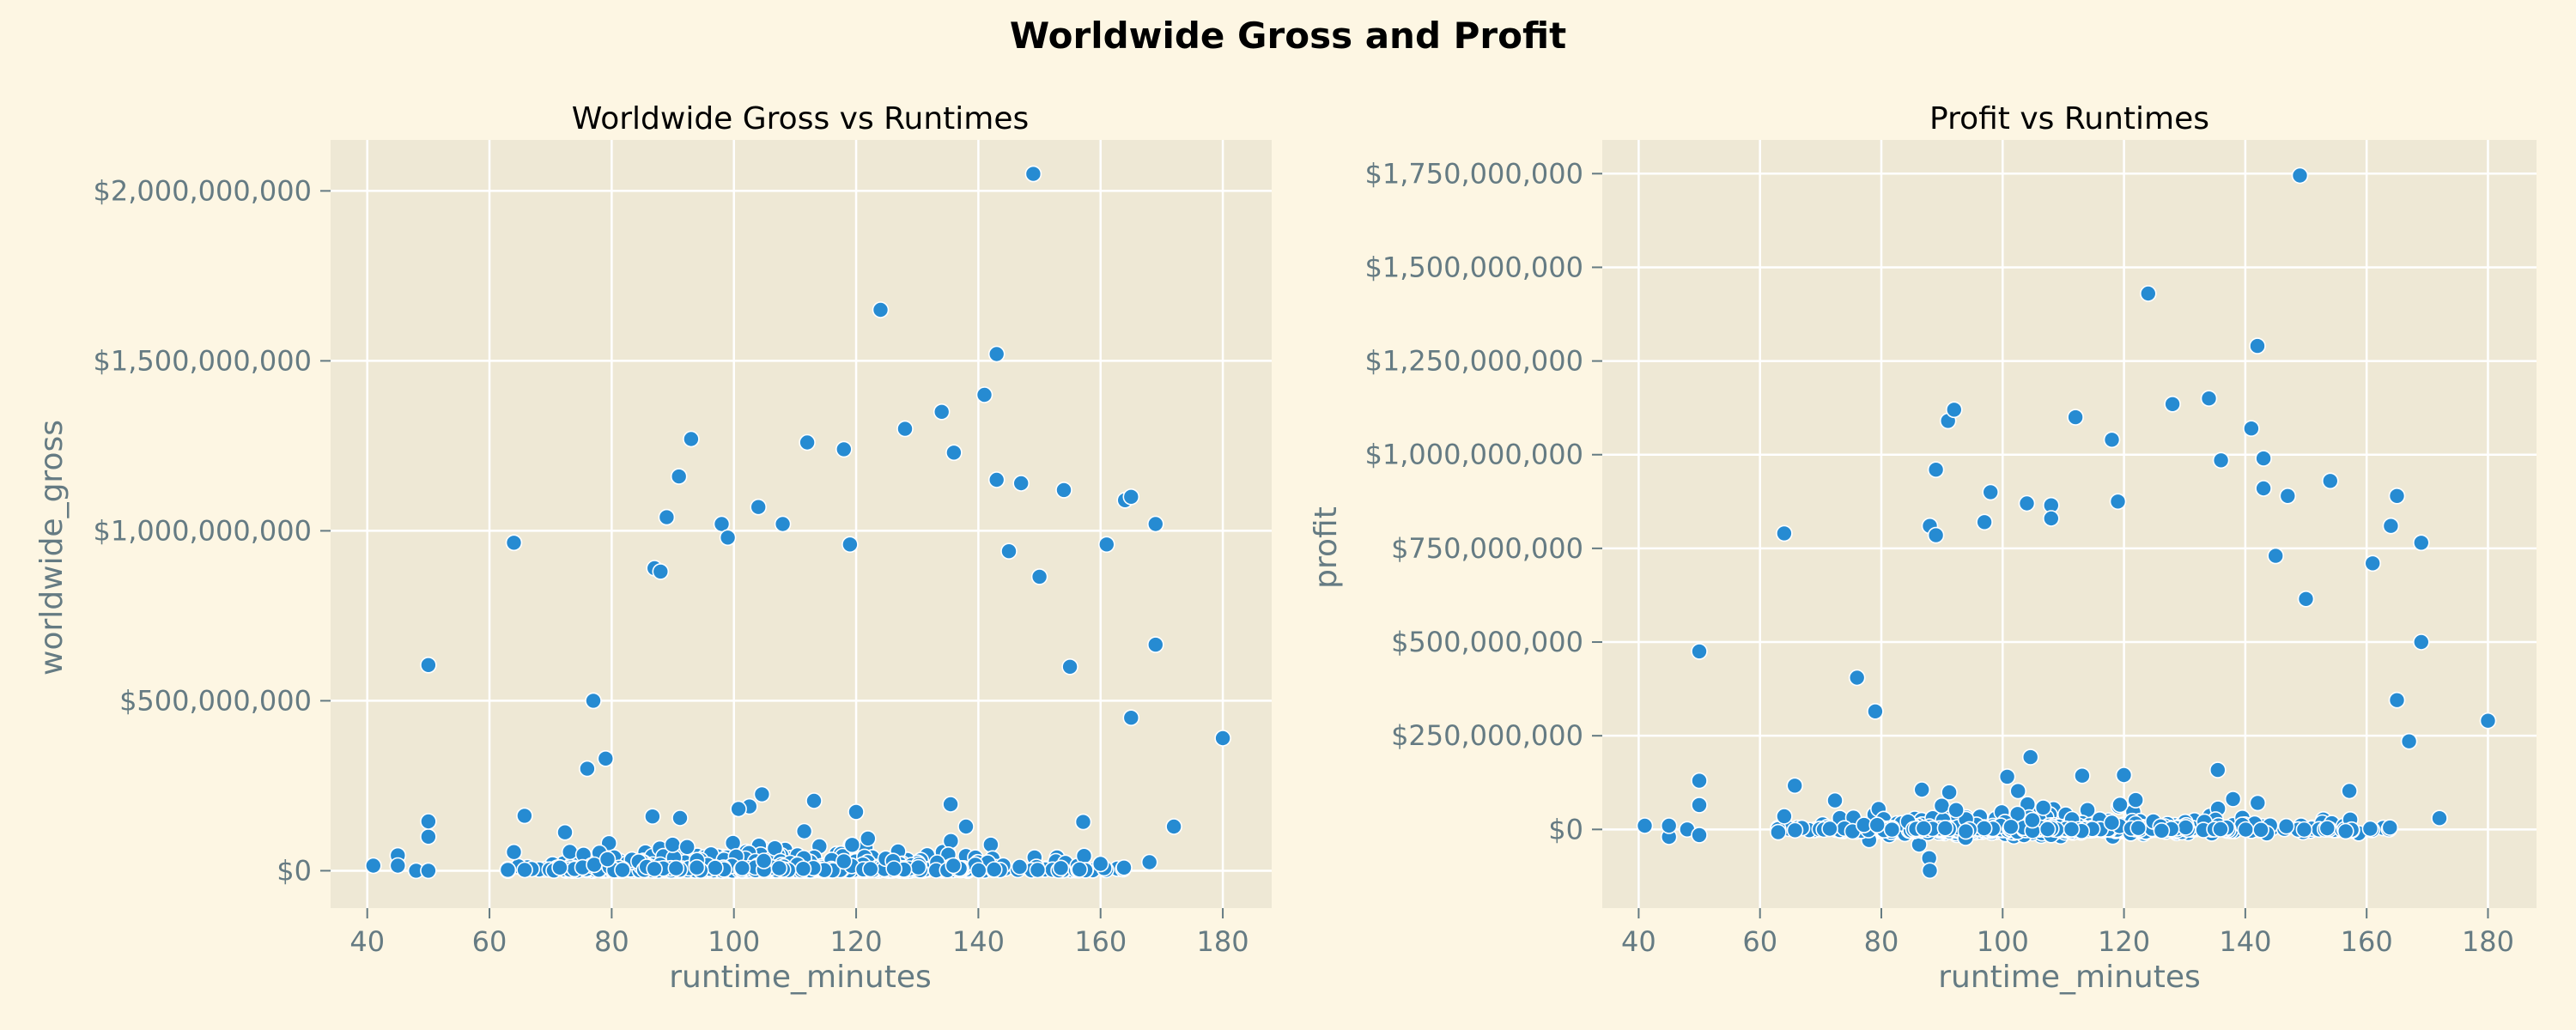  What do you see at coordinates (2367, 941) in the screenshot?
I see `x-tick-label: 160` at bounding box center [2367, 941].